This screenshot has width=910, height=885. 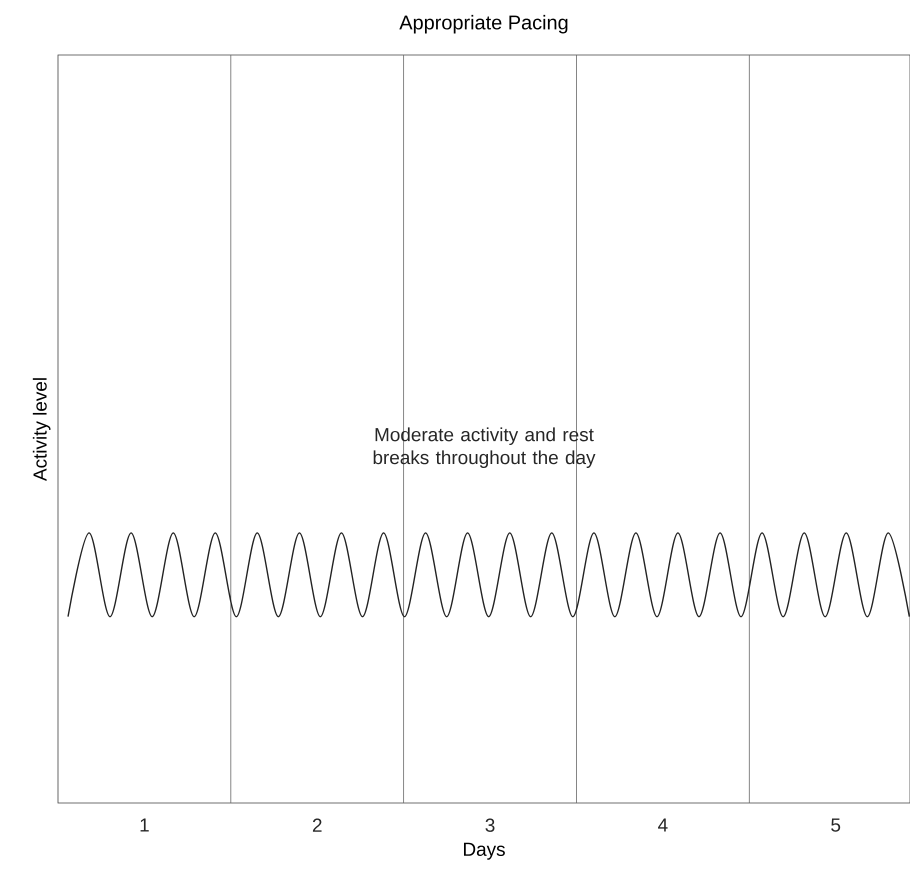 What do you see at coordinates (663, 825) in the screenshot?
I see `x-tick-label: 4` at bounding box center [663, 825].